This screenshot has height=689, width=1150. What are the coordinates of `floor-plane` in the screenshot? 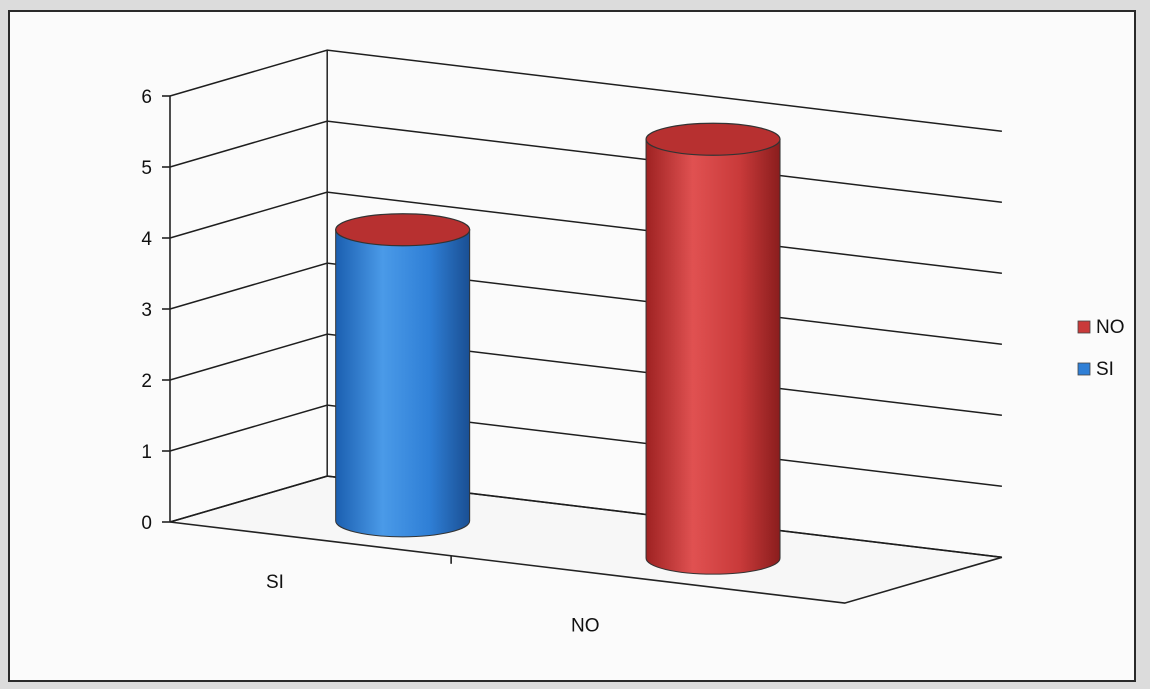 It's located at (586, 539).